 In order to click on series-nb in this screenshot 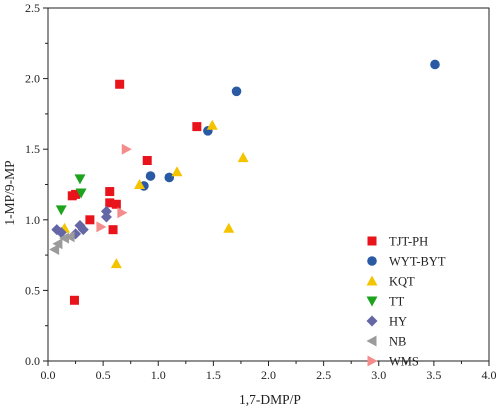, I will do `click(62, 243)`.